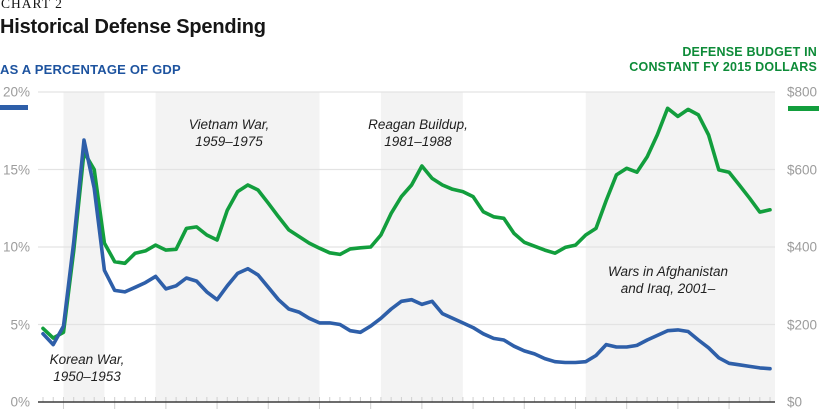 Image resolution: width=823 pixels, height=417 pixels. I want to click on annotation-vietnam-war: Vietnam War, 1959–1975, so click(229, 133).